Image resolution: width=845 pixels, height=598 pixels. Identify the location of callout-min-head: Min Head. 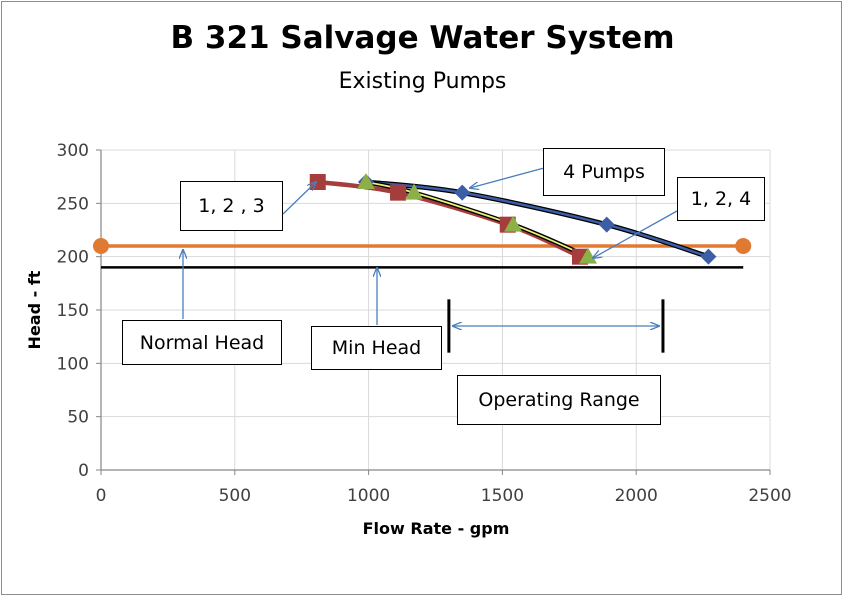
(376, 348).